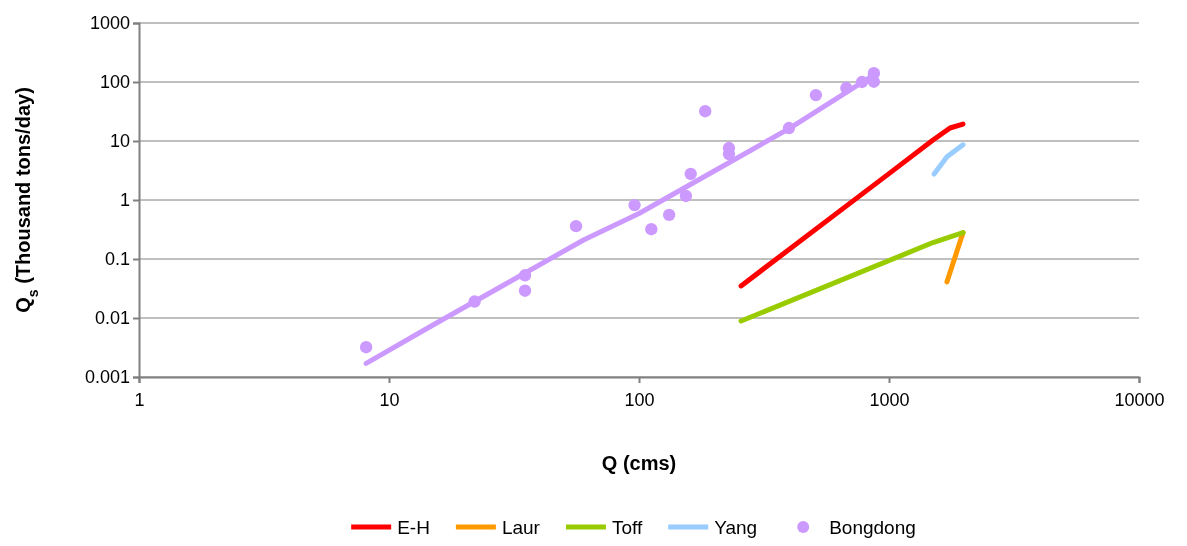  What do you see at coordinates (119, 141) in the screenshot?
I see `y-tick-label: 10` at bounding box center [119, 141].